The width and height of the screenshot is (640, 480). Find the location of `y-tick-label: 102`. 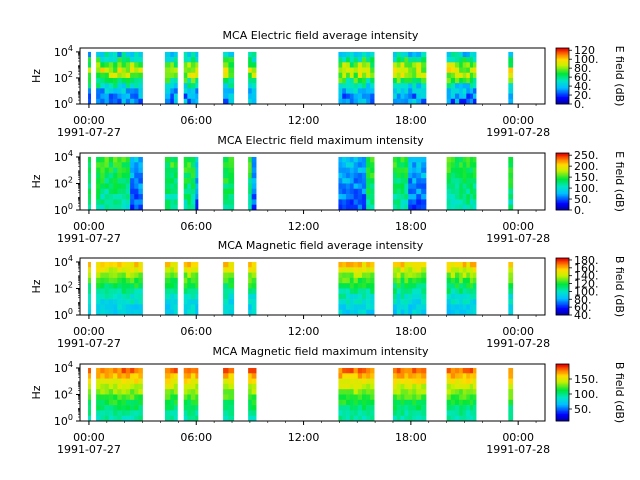

y-tick-label: 102 is located at coordinates (63, 393).